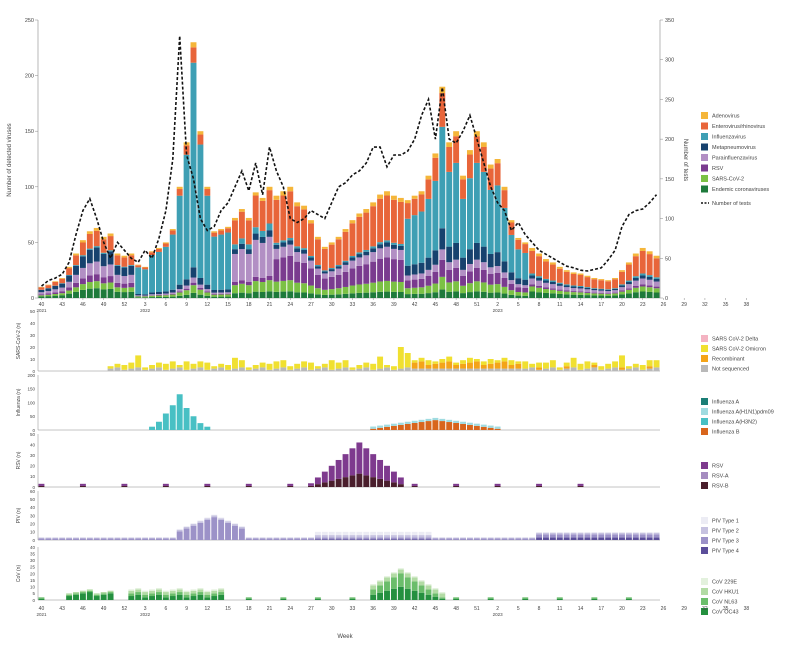  Describe the element at coordinates (726, 403) in the screenshot. I see `legend-label: Influenza A` at that location.